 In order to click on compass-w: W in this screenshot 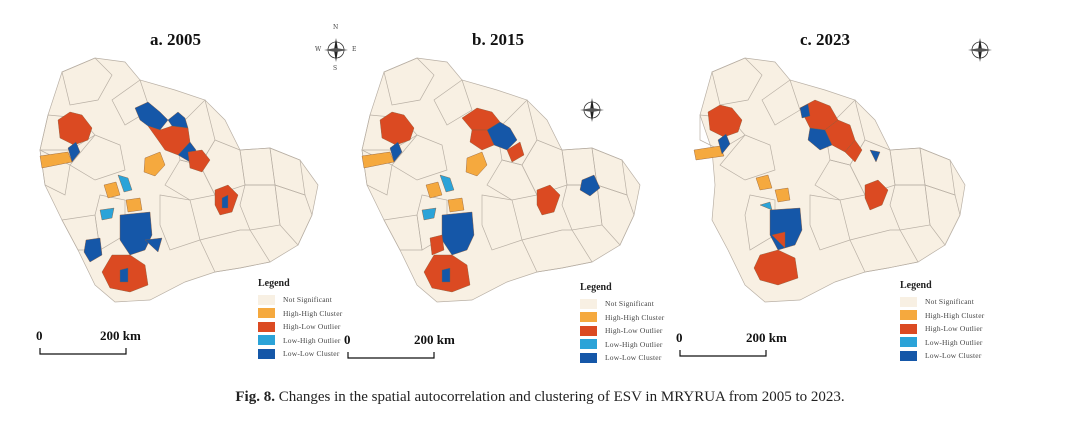, I will do `click(318, 49)`.